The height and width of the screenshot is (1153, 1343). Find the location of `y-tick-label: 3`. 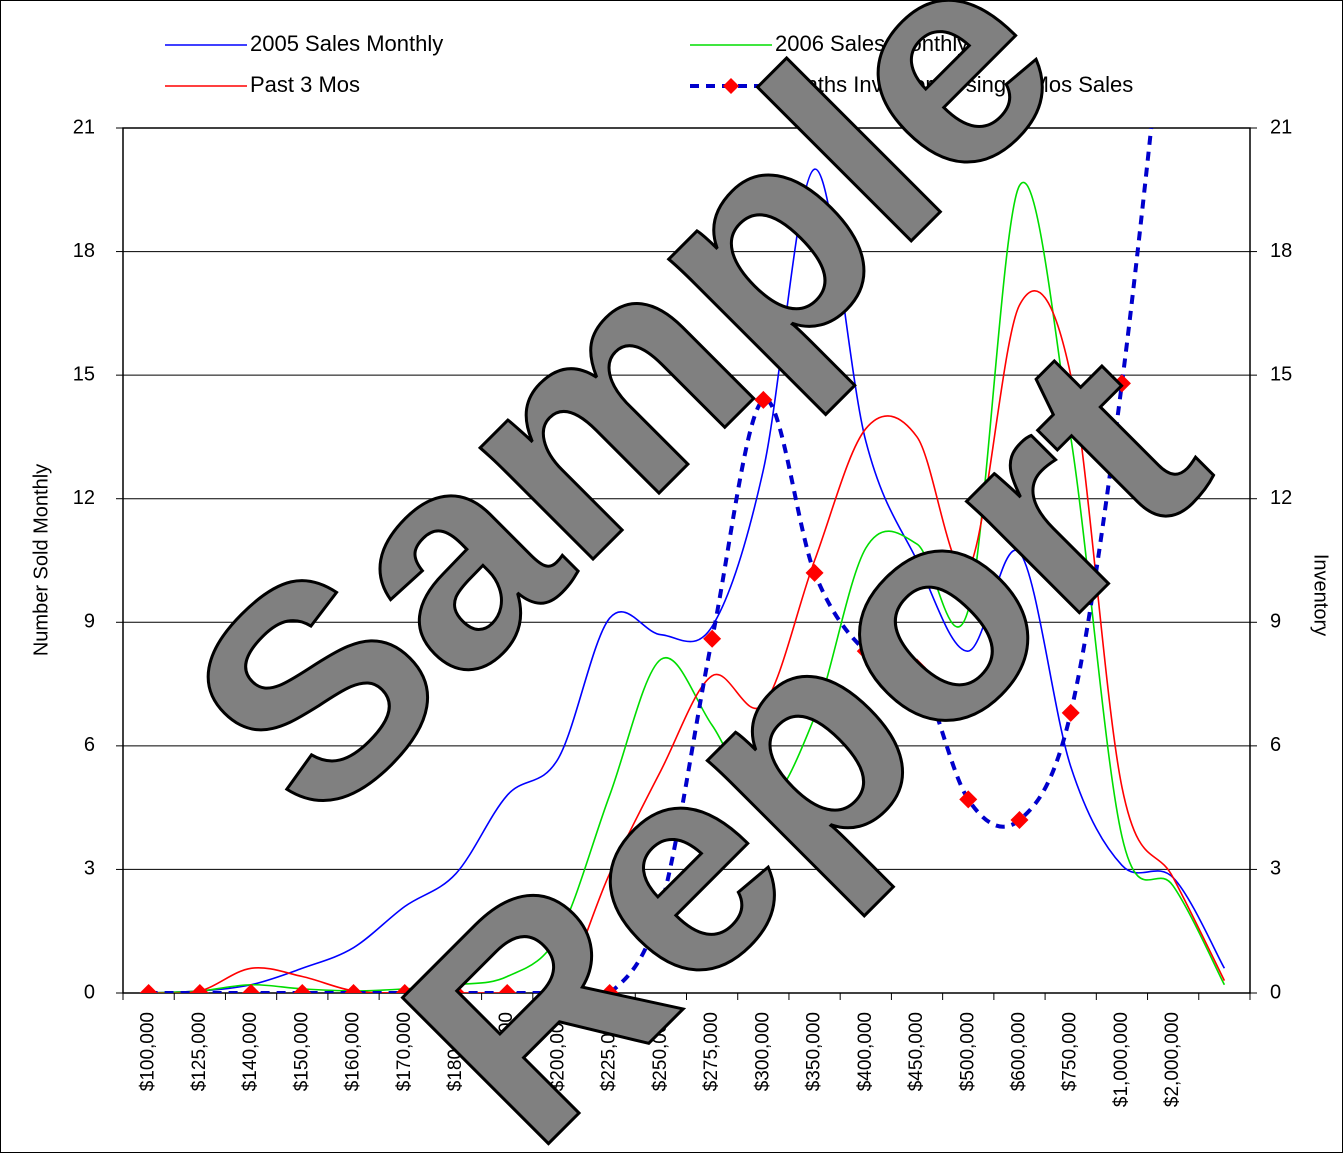

y-tick-label: 3 is located at coordinates (89, 869).